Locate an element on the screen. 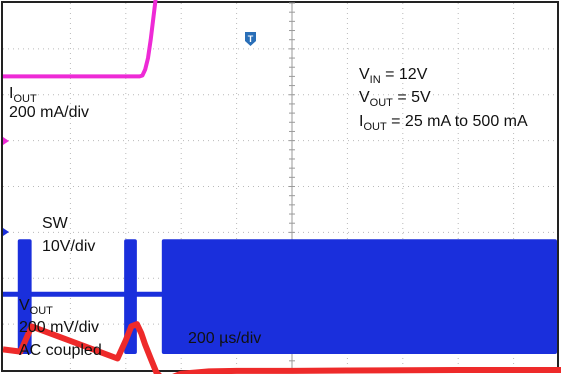 This screenshot has height=374, width=561. sw-ground-marker is located at coordinates (6, 232).